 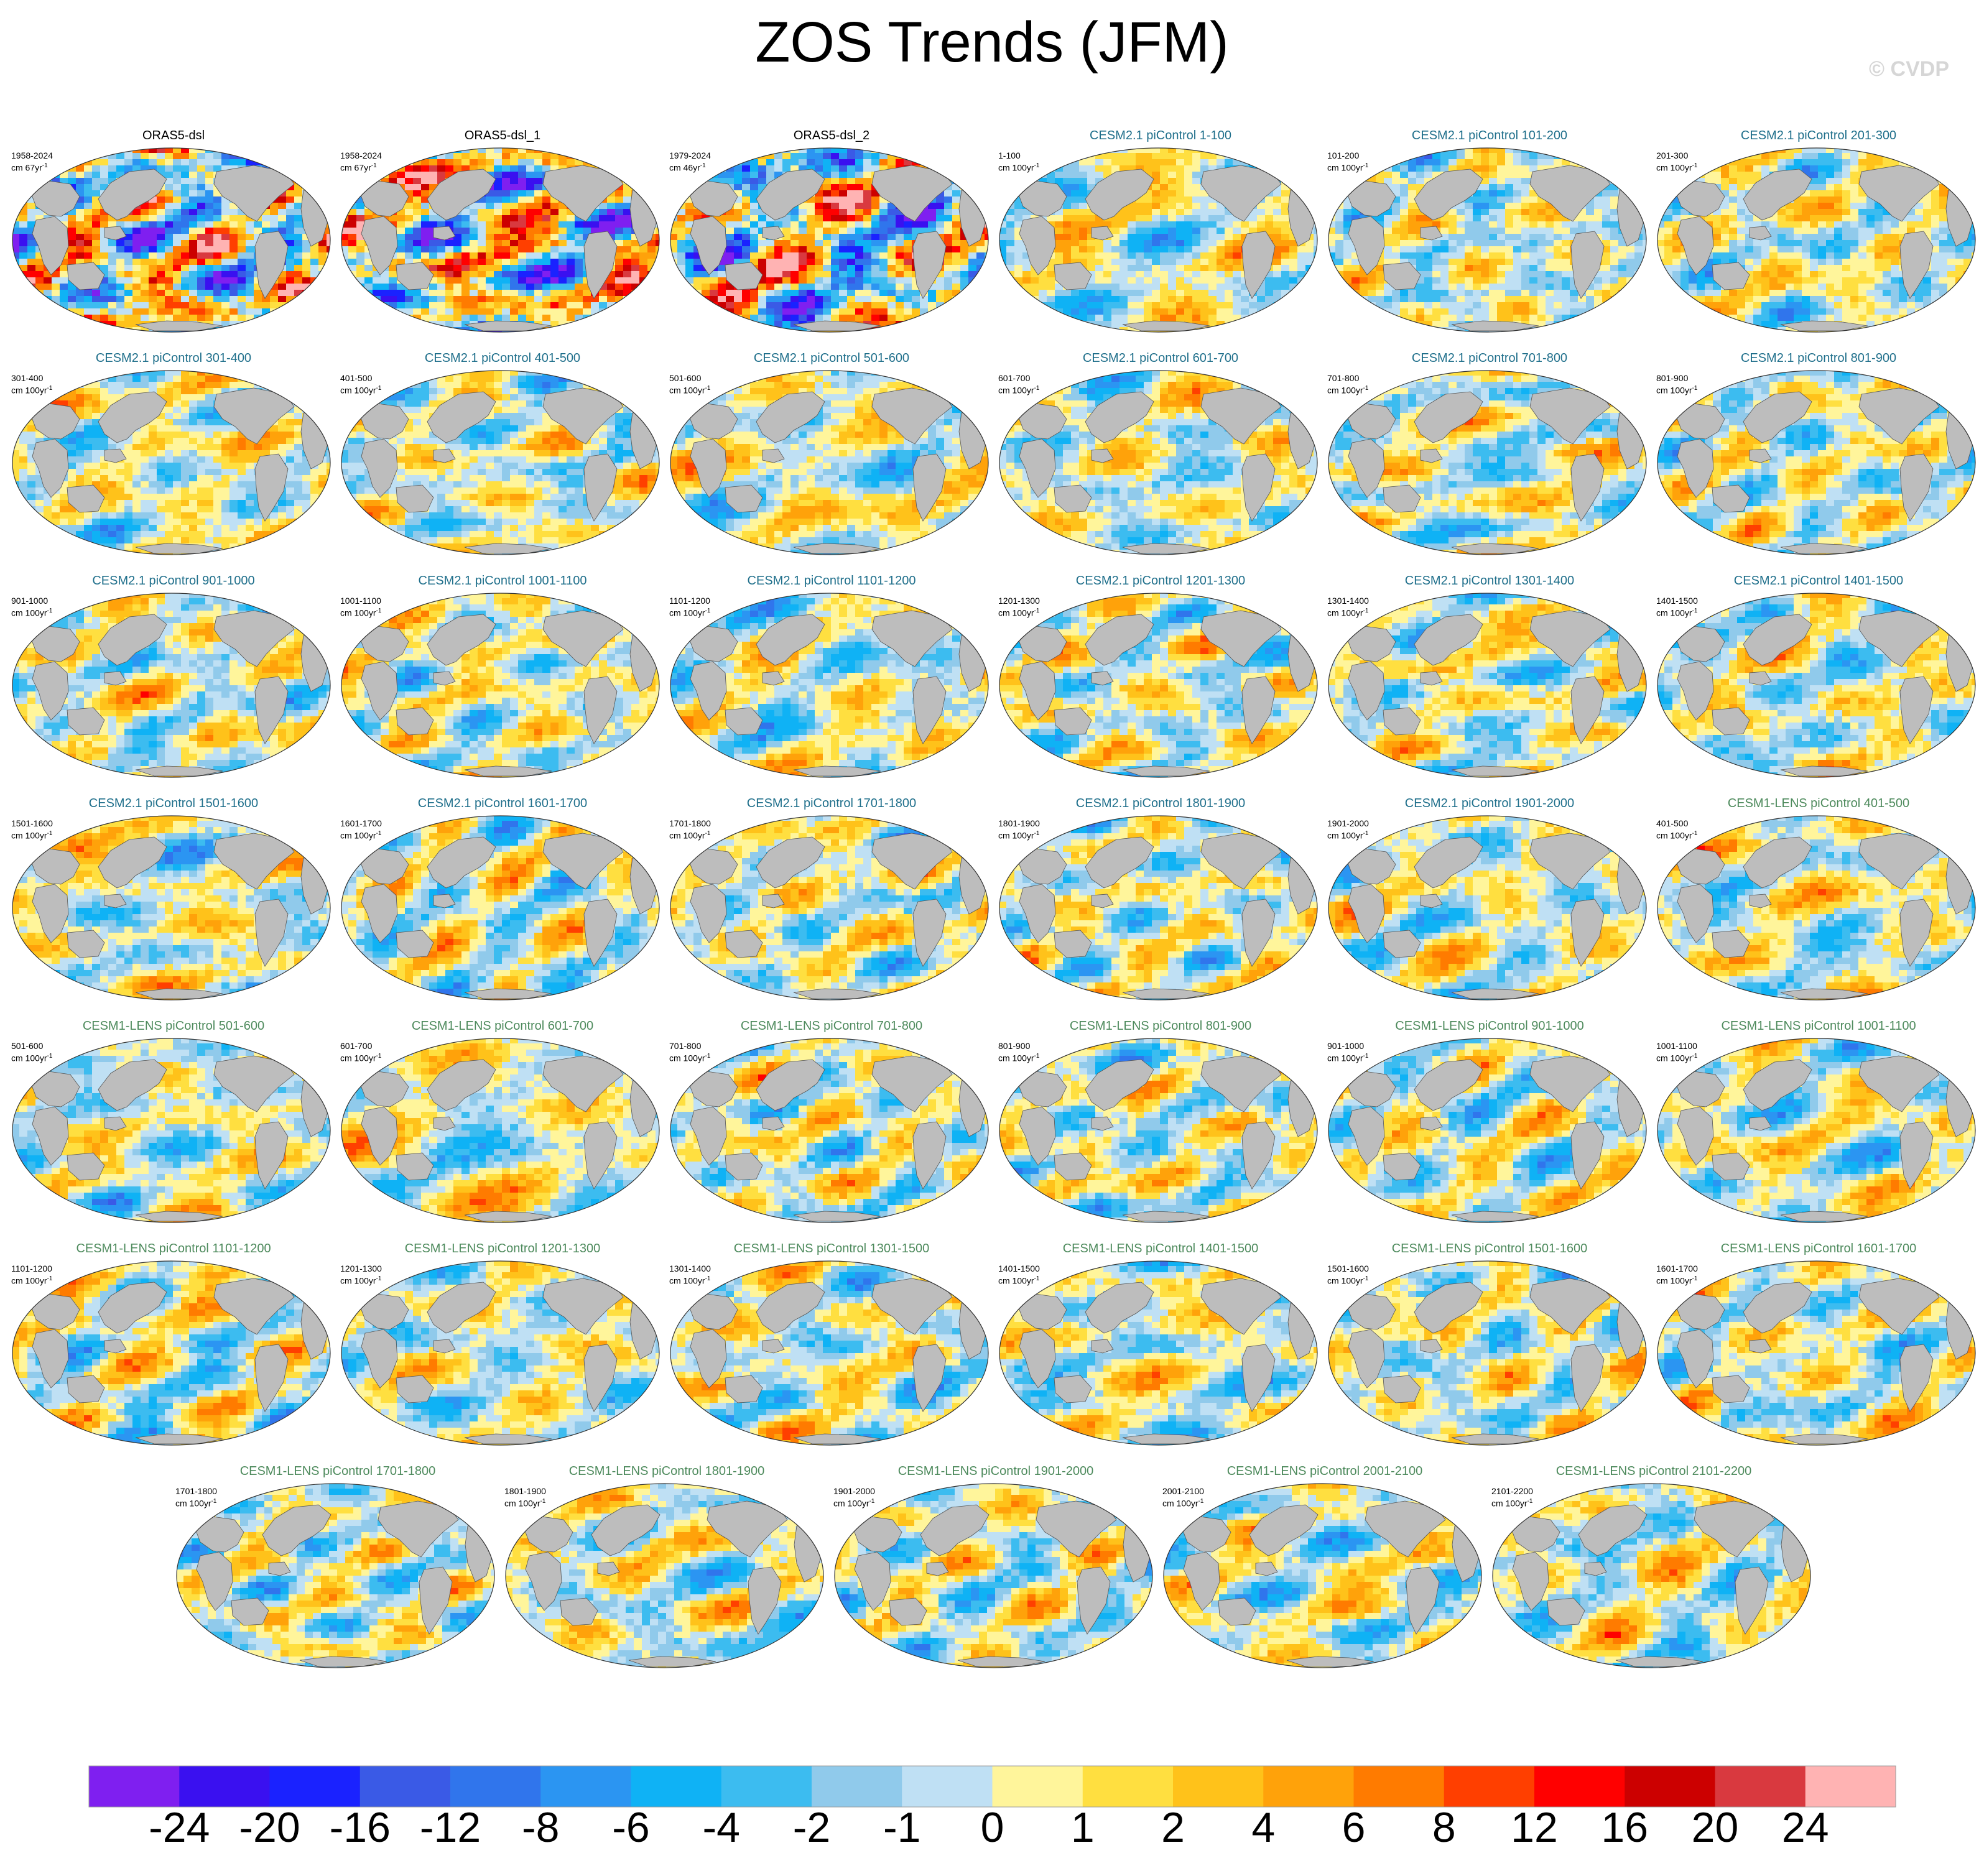 I want to click on panel-period: 201-300, so click(x=1672, y=155).